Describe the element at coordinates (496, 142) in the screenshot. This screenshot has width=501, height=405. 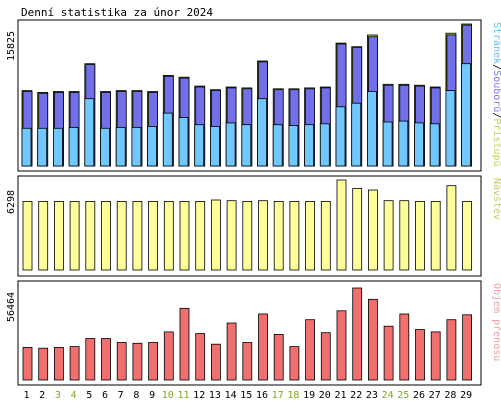
I see `legend-item: Přístupů` at that location.